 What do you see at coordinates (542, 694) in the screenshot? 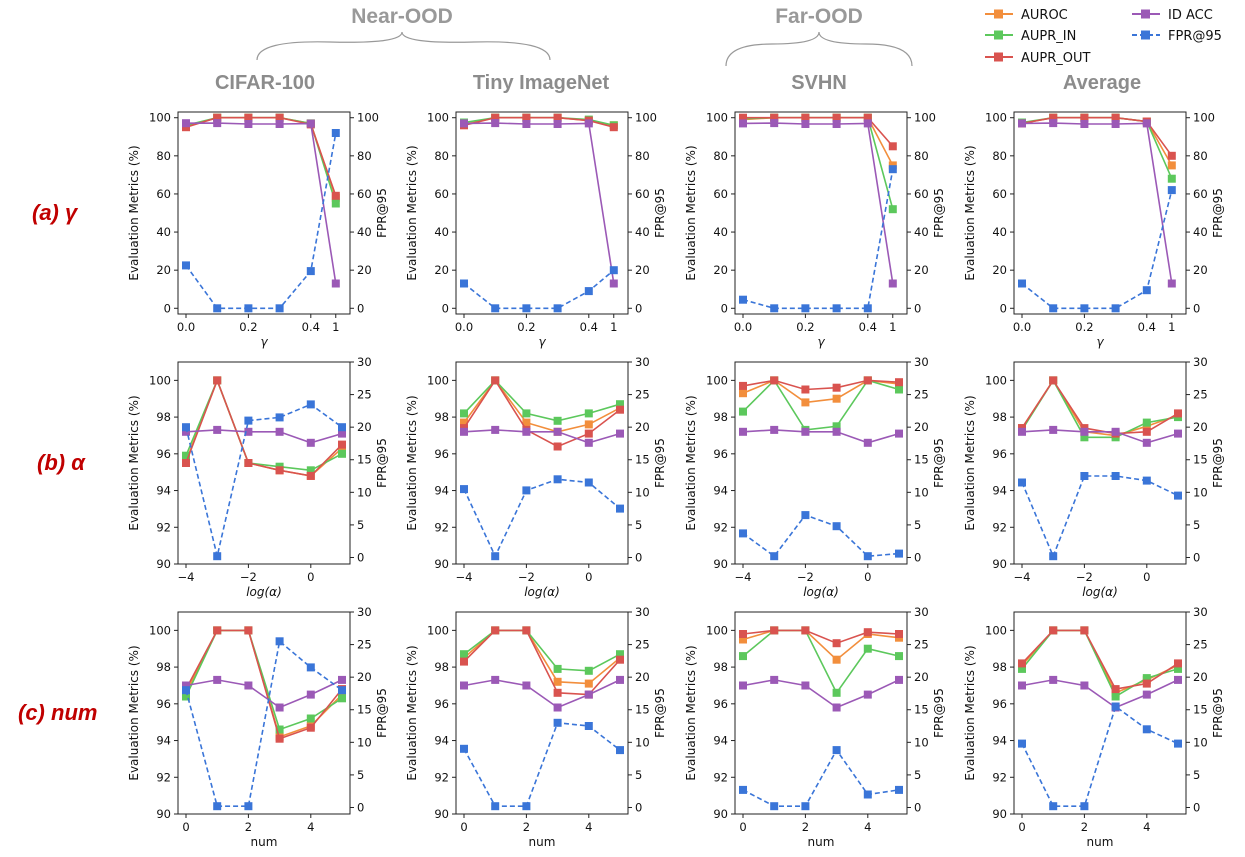
I see `series-line-id-acc` at bounding box center [542, 694].